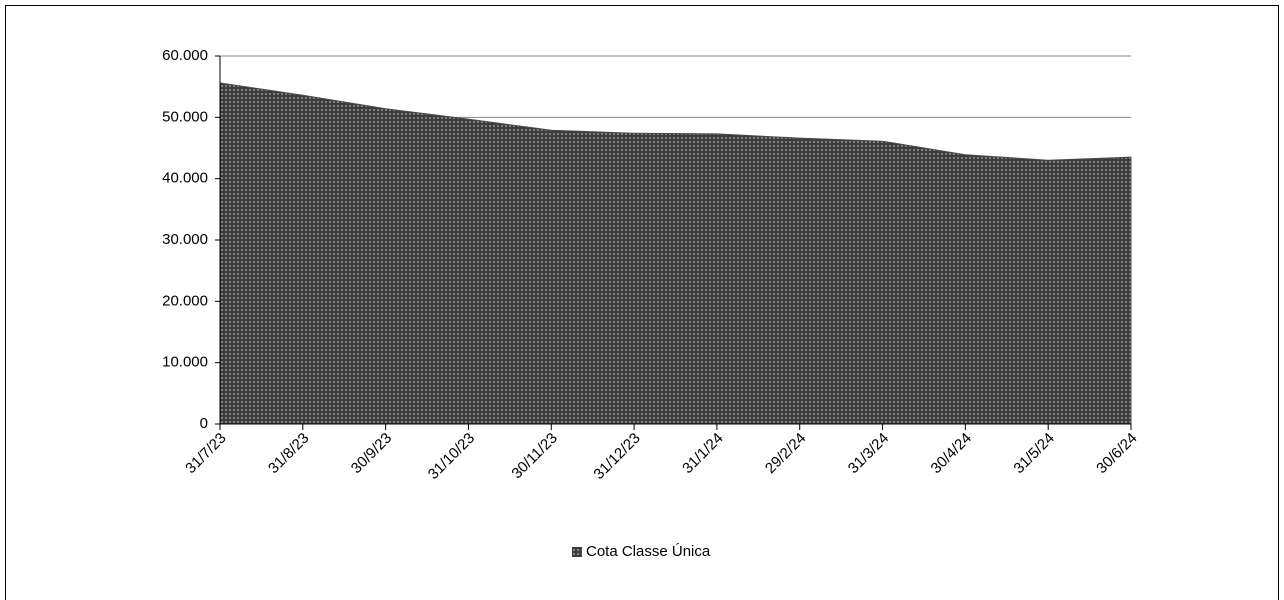 The image size is (1284, 600). What do you see at coordinates (616, 456) in the screenshot?
I see `x-tick-label: 31/12/23` at bounding box center [616, 456].